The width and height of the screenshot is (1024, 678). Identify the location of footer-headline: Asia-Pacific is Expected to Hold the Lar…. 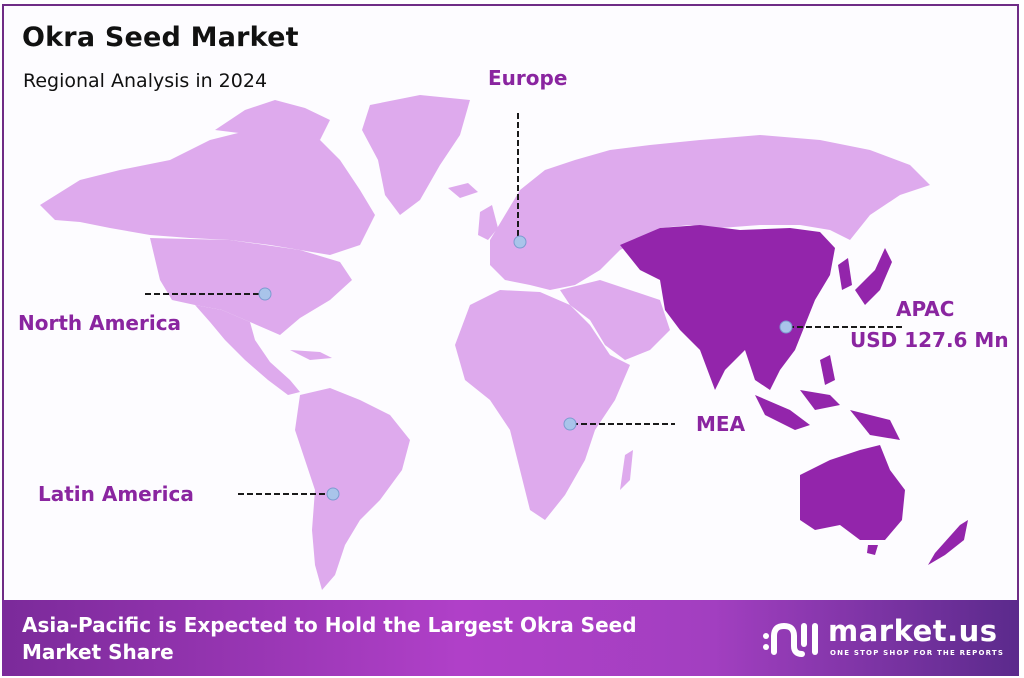
(329, 638).